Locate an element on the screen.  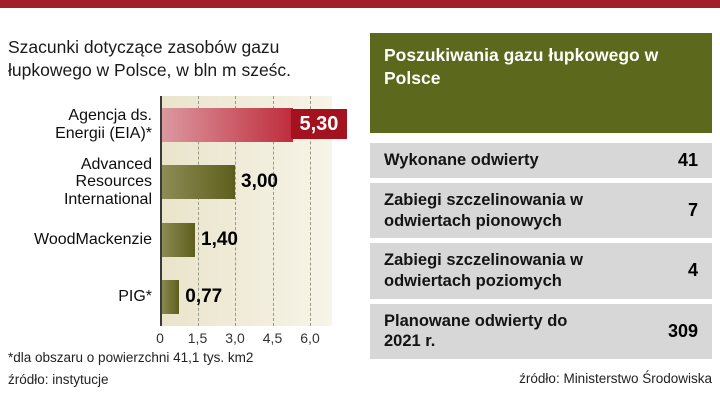
x-tick: 1,5 is located at coordinates (197, 338).